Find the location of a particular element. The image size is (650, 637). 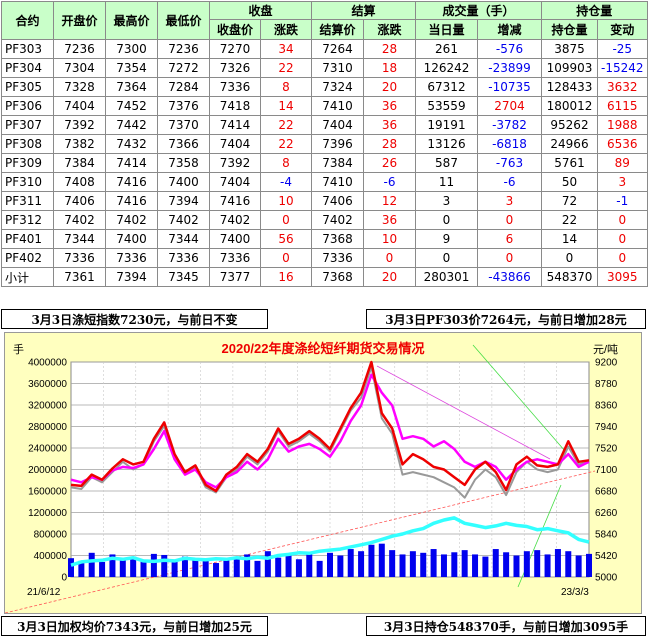

cell-volume-chg: -3782 is located at coordinates (509, 125).